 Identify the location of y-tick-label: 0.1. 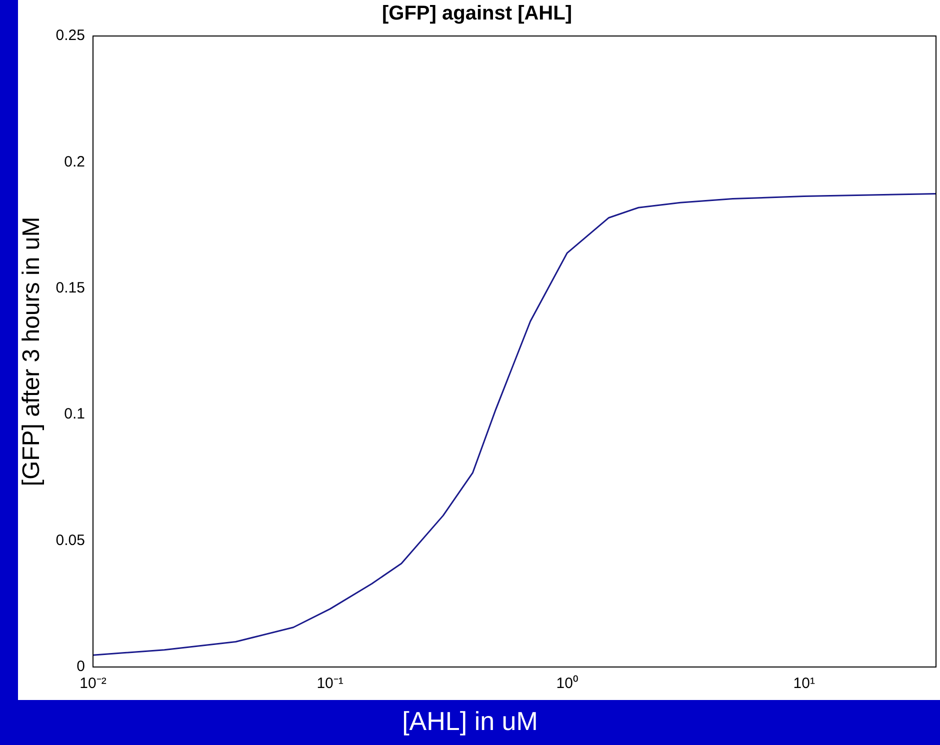
(74, 414).